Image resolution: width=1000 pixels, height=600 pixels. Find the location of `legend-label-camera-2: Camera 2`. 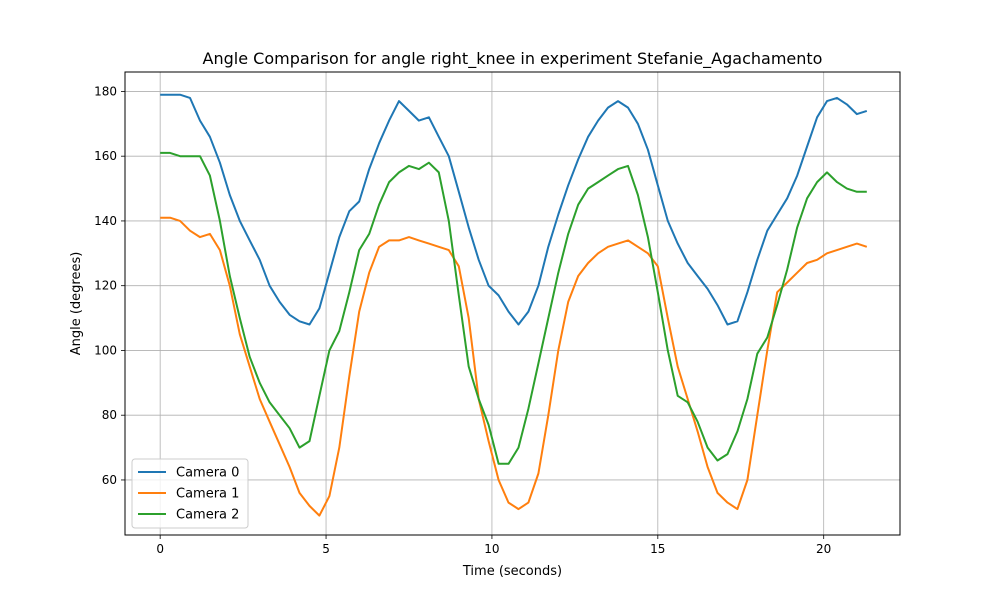

legend-label-camera-2: Camera 2 is located at coordinates (207, 515).